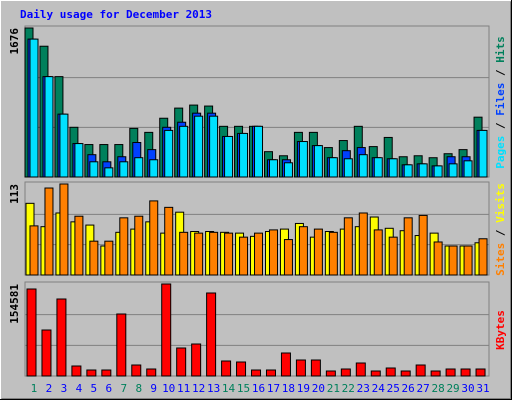  Describe the element at coordinates (198, 388) in the screenshot. I see `x-tick-label: 12` at that location.